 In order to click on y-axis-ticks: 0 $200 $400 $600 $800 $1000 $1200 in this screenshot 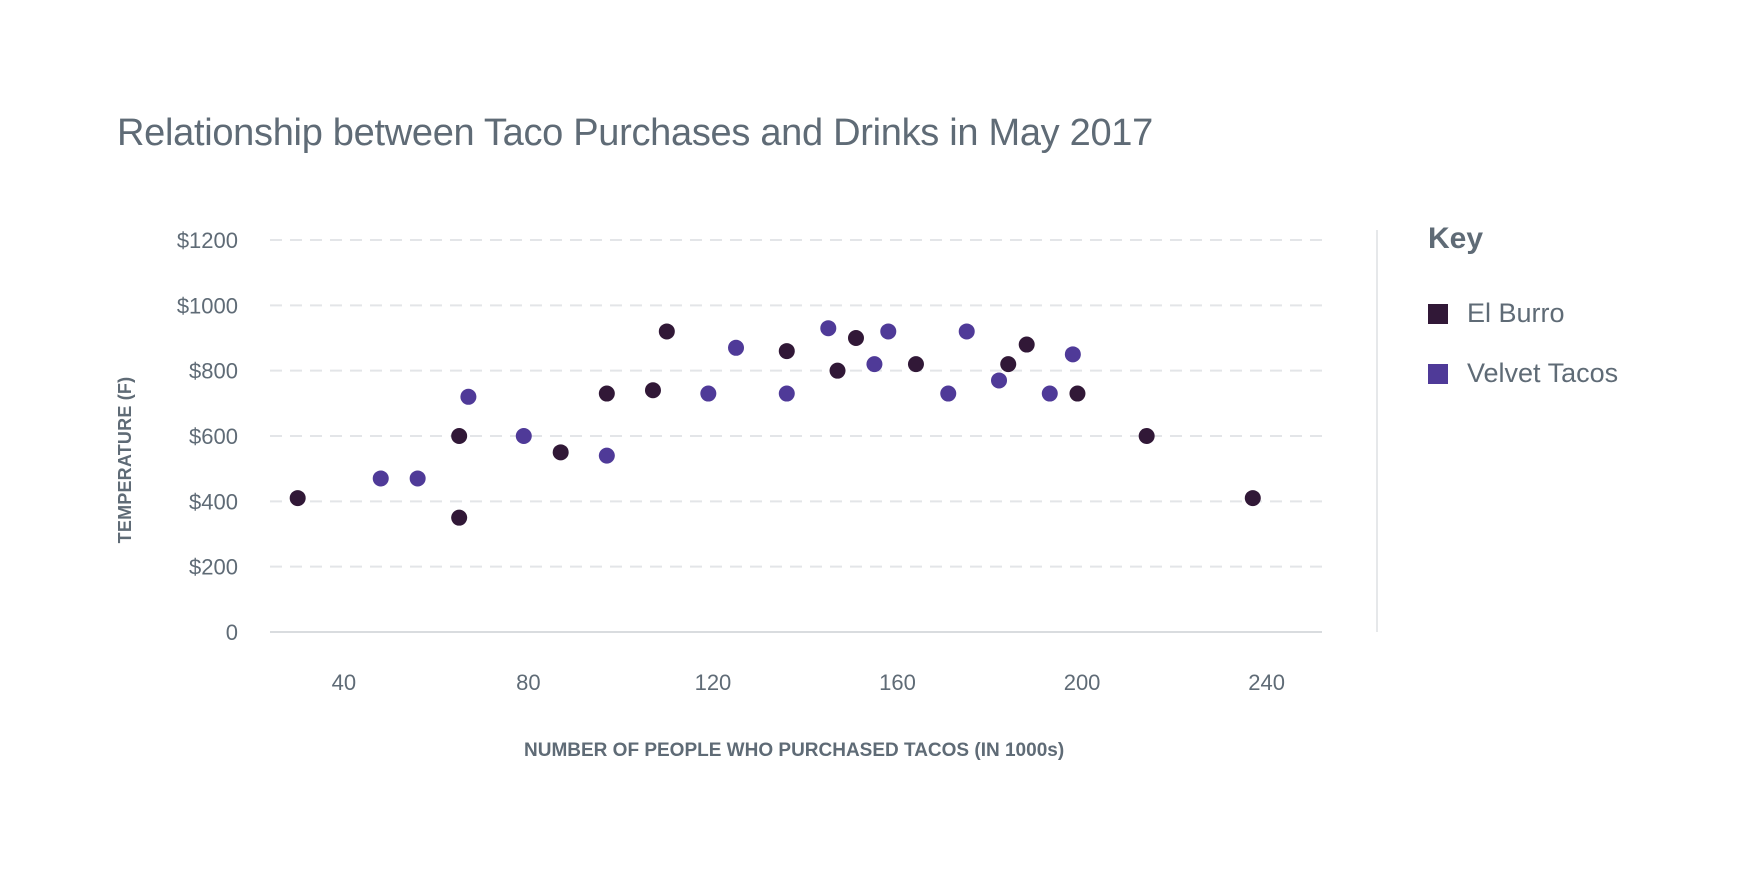, I will do `click(207, 436)`.